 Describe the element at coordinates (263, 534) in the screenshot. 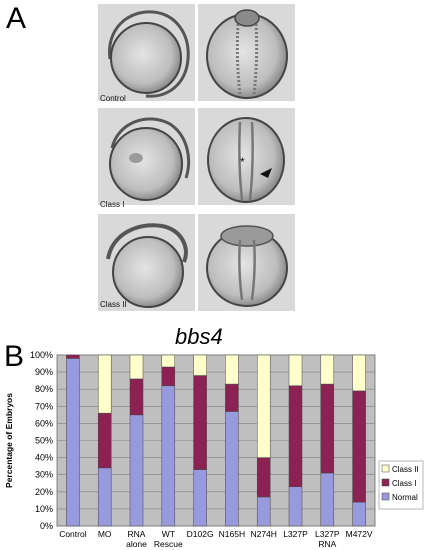

I see `x-tick-label: N274H` at that location.